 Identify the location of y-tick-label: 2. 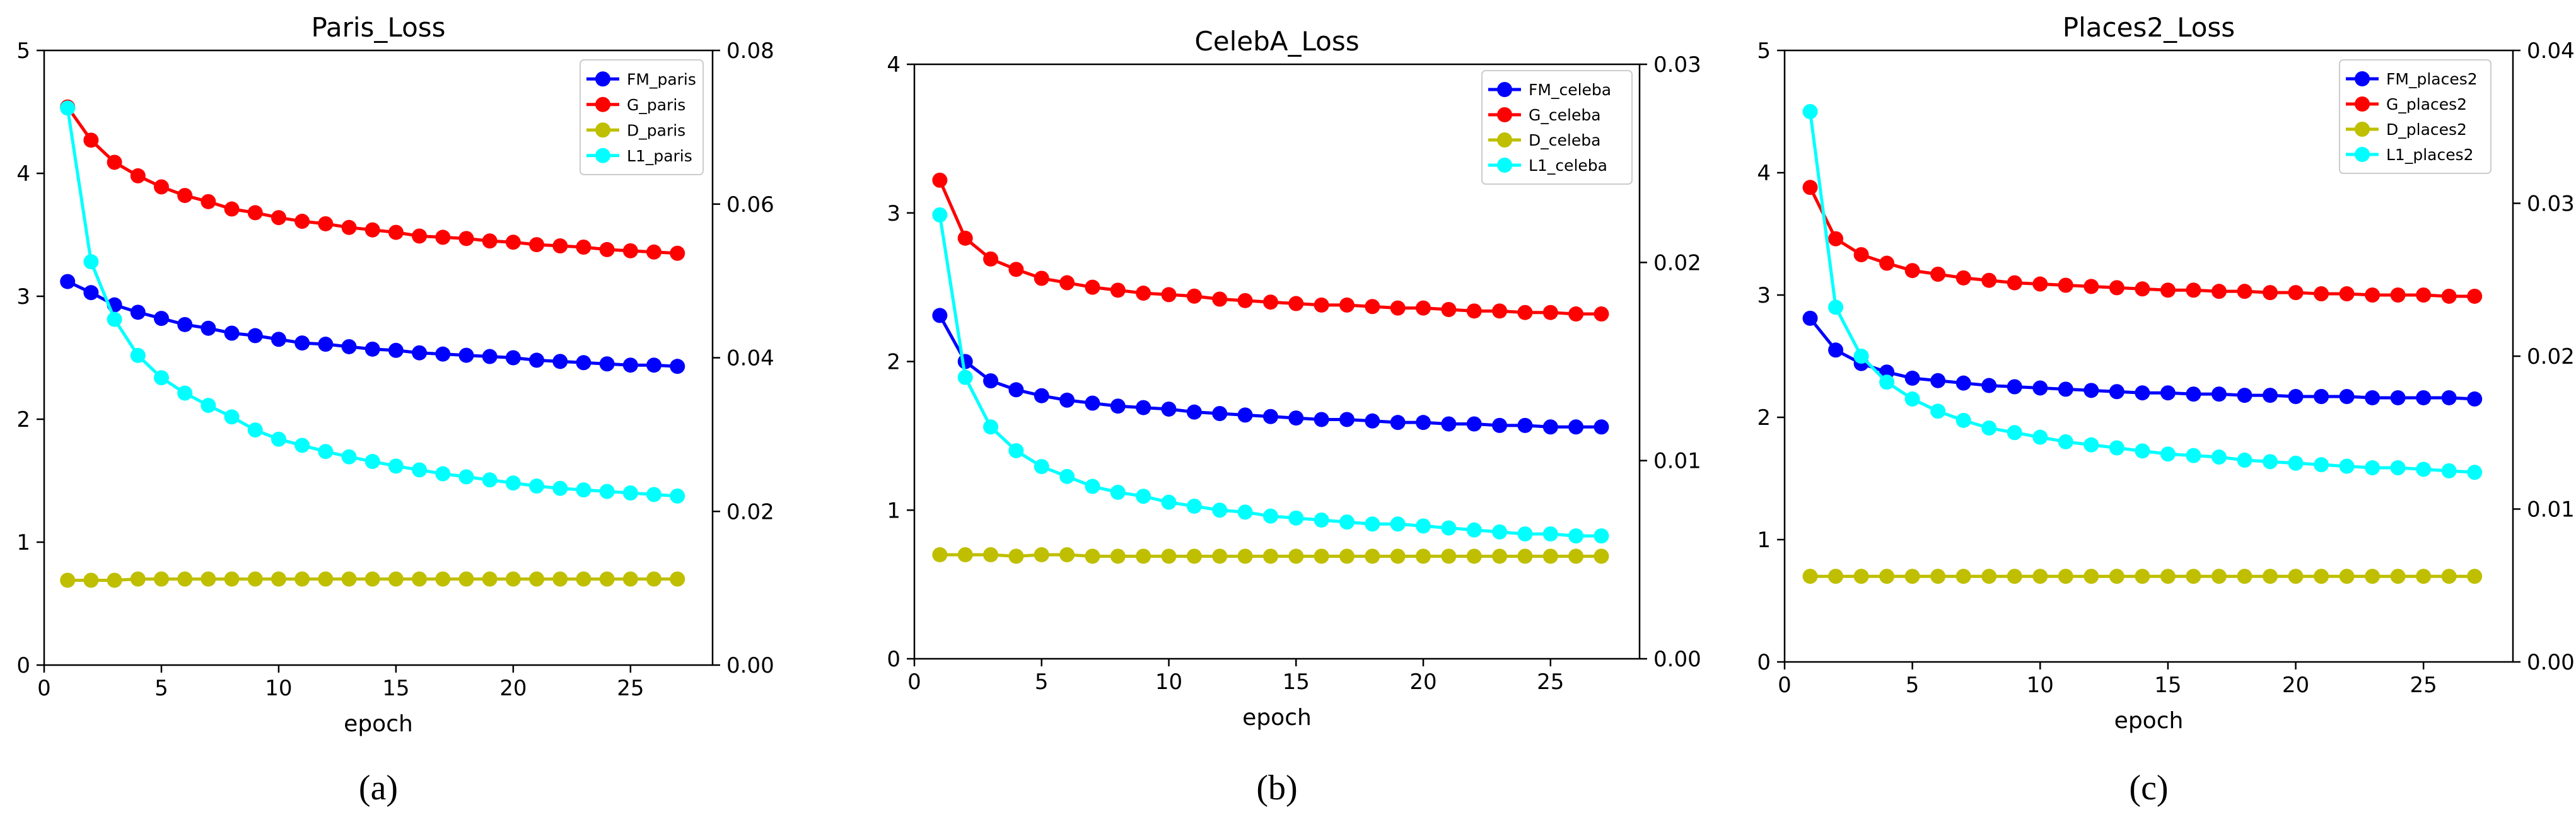
(1764, 418).